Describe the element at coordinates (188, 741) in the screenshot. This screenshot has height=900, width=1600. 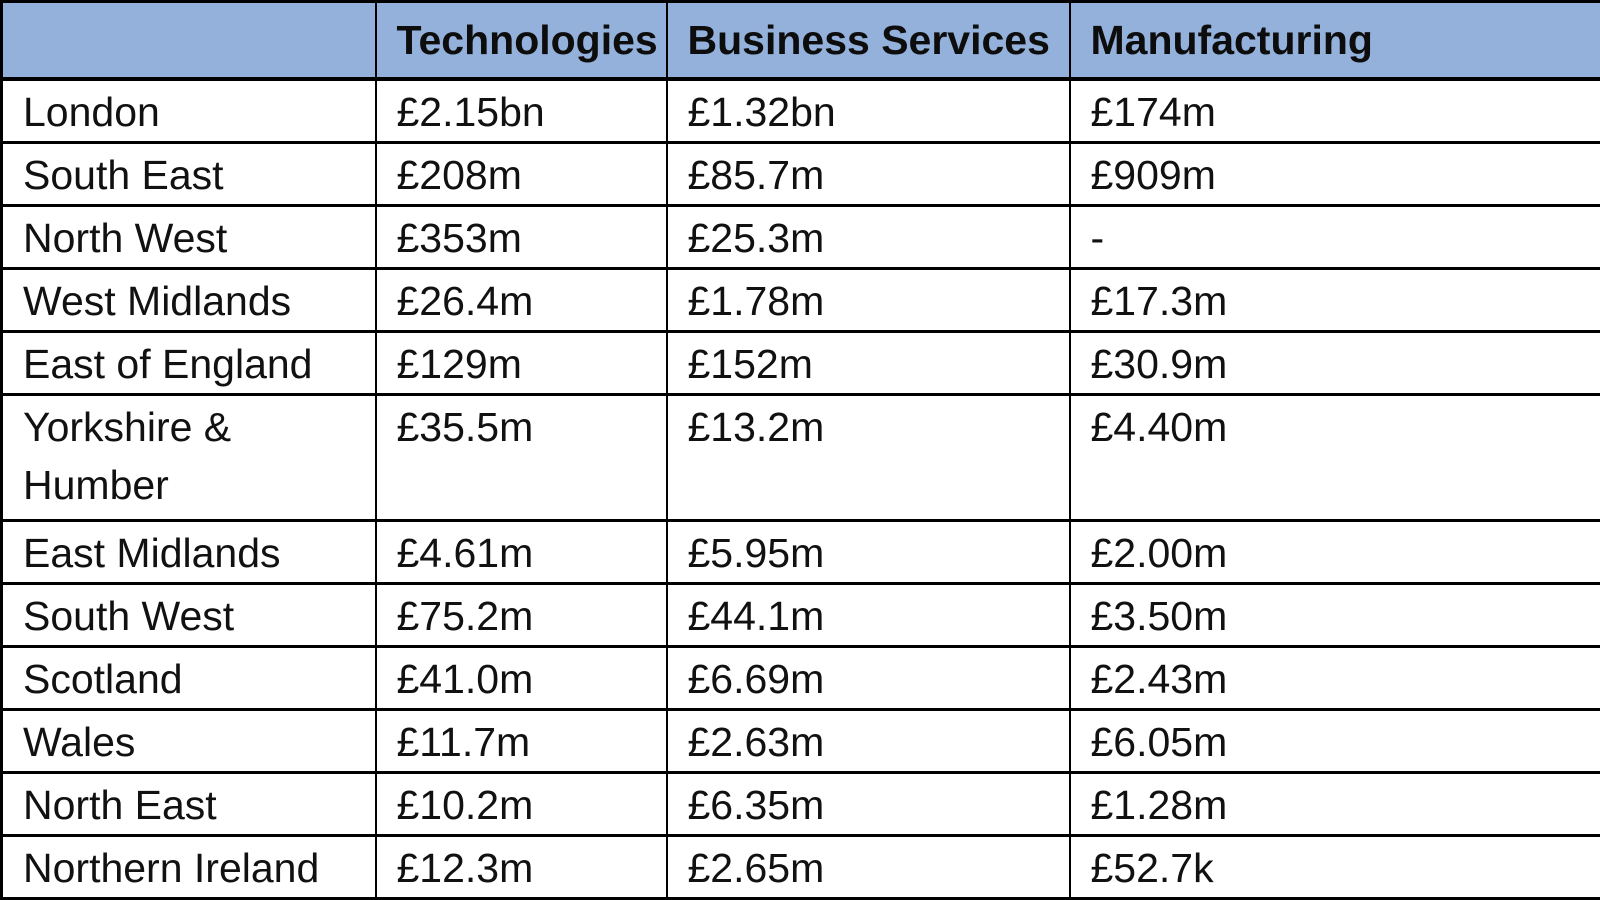
I see `region-name-cell: Wales` at that location.